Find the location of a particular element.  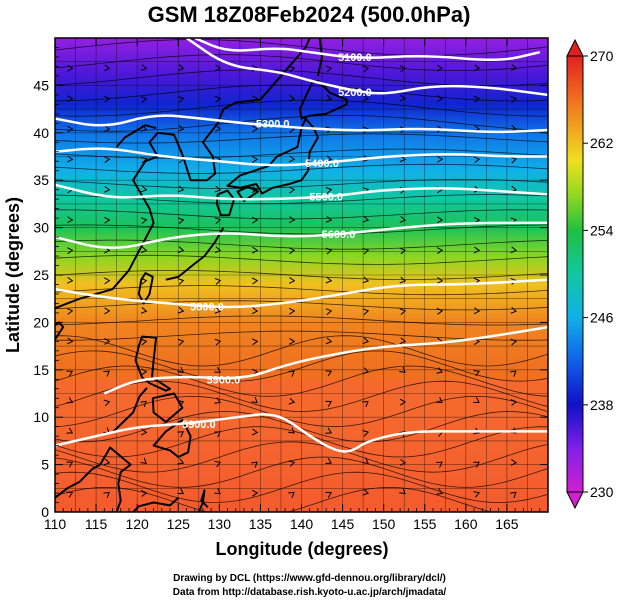

coastline-luzon is located at coordinates (152, 363).